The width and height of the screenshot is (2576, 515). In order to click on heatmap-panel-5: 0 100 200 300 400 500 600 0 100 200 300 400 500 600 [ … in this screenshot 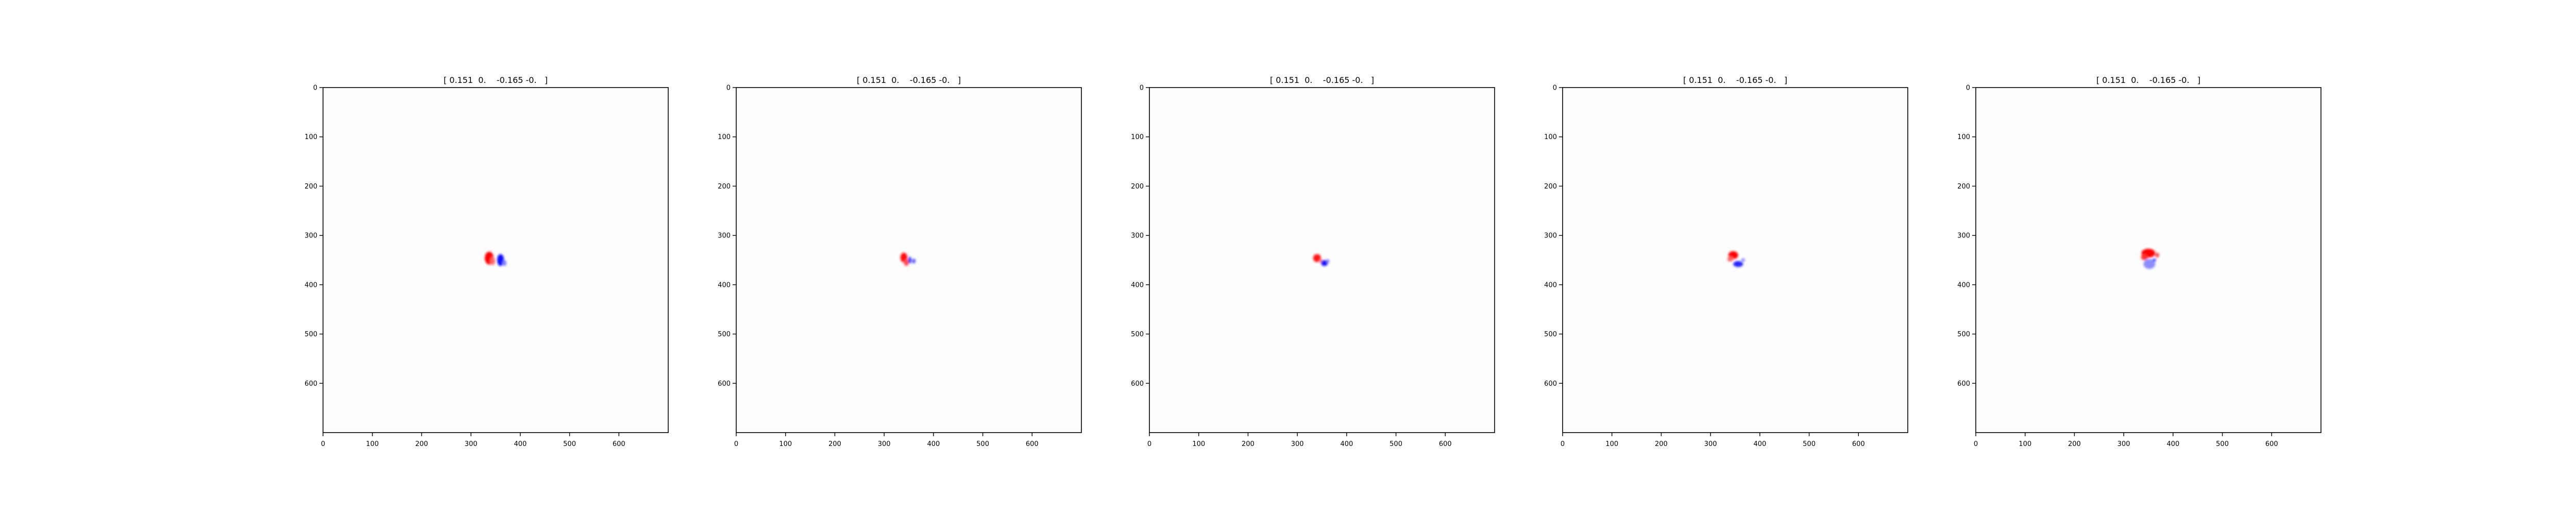, I will do `click(2139, 261)`.